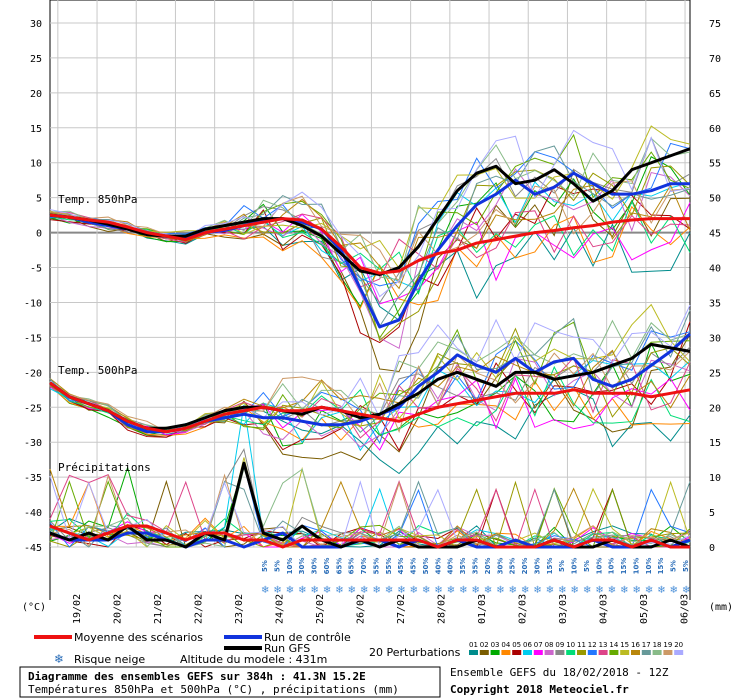  I want to click on perturbation-number: 14, so click(613, 645).